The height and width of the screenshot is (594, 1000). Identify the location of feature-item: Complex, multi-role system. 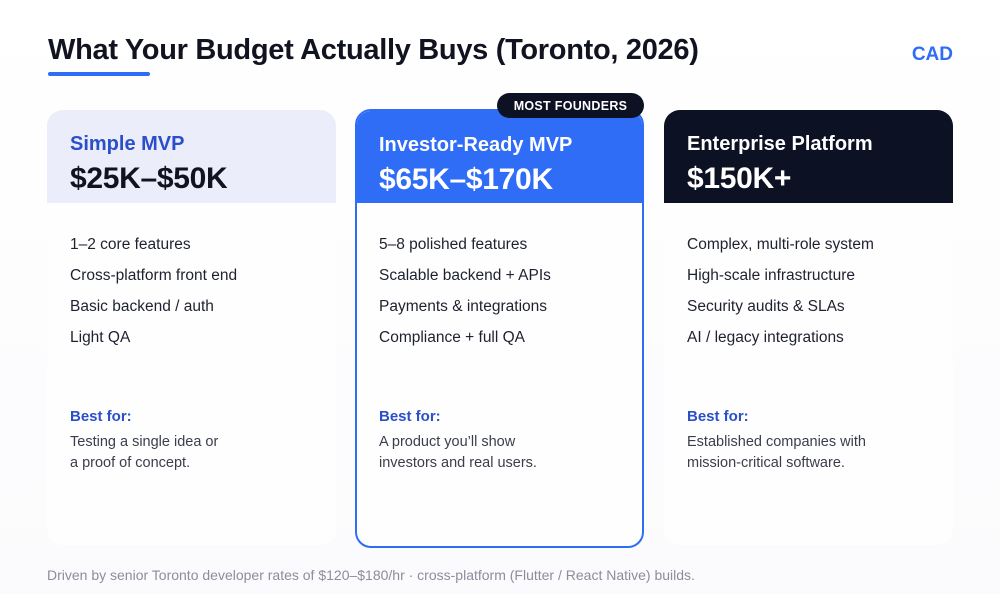
(780, 244).